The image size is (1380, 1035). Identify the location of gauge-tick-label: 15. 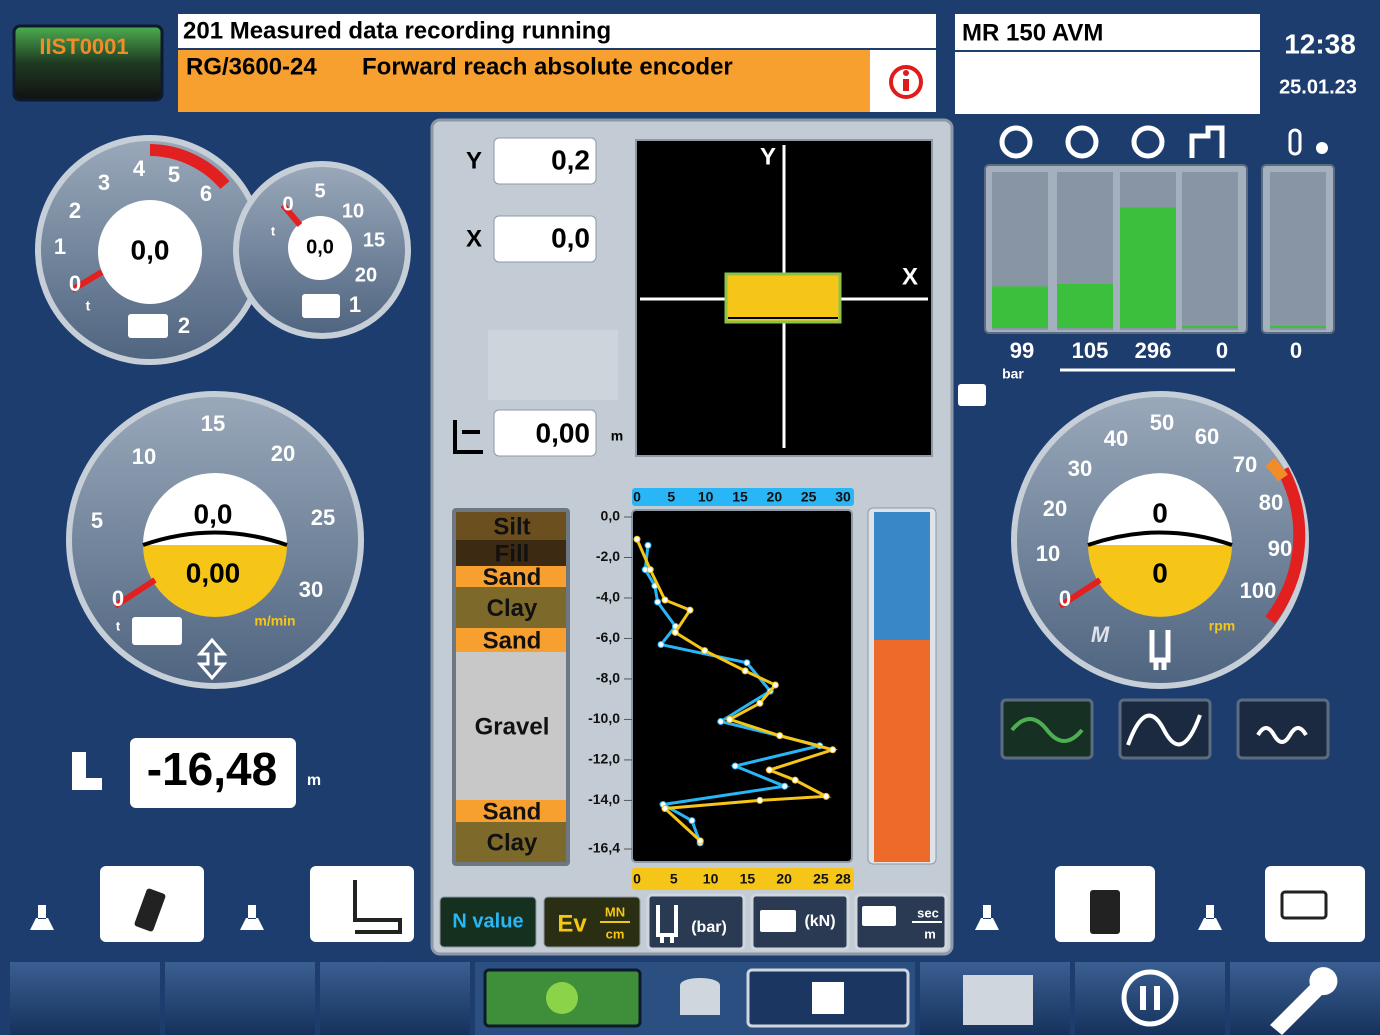
(374, 240).